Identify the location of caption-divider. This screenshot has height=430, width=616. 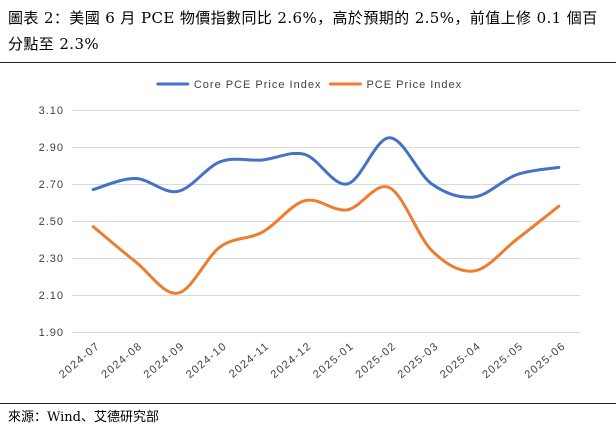
(308, 62).